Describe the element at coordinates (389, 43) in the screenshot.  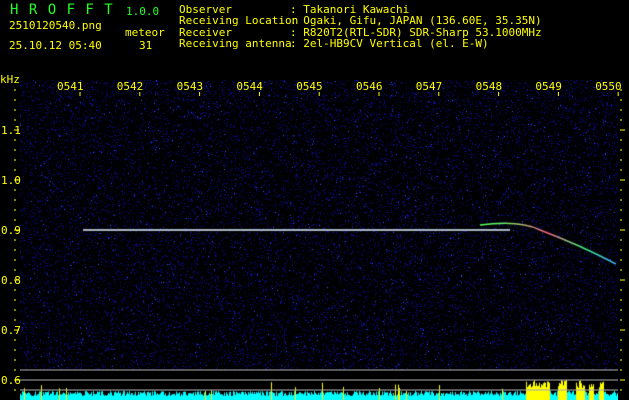
I see `info-value: : 2el-HB9CV Vertical (el. E-W)` at that location.